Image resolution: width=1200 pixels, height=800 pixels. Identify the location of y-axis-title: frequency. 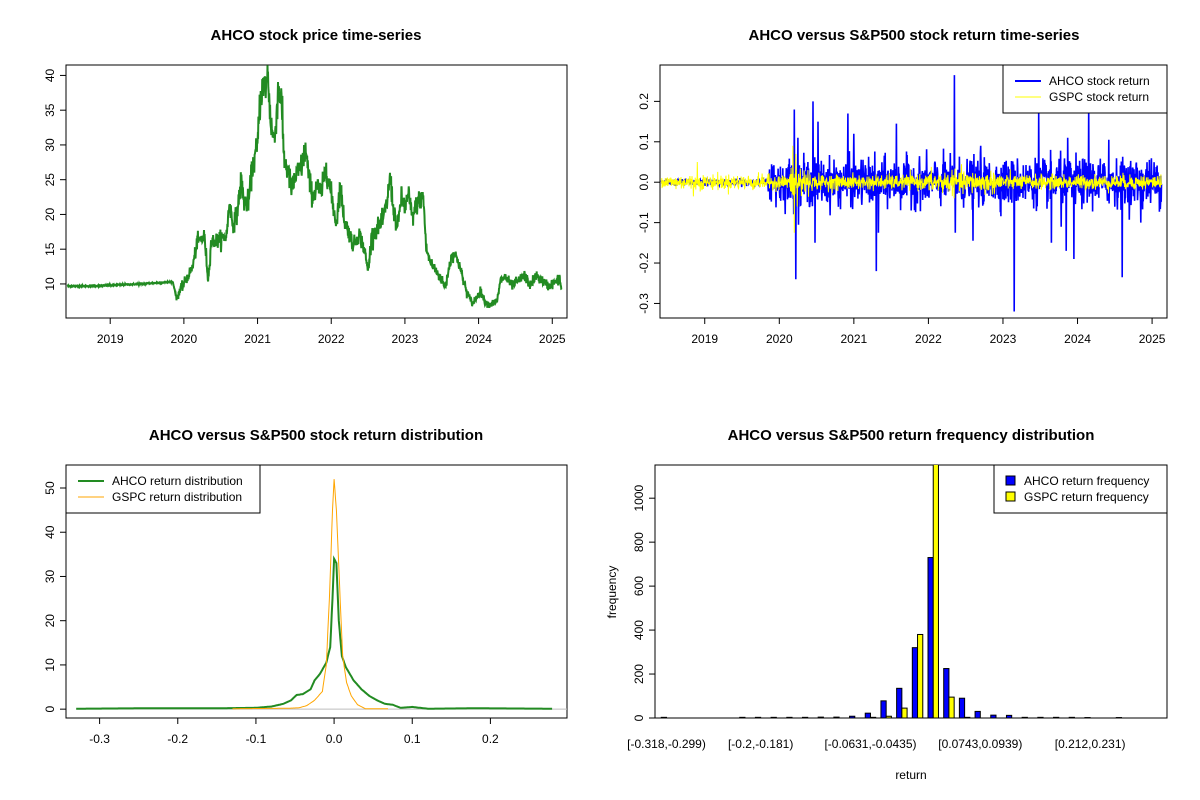
(612, 592).